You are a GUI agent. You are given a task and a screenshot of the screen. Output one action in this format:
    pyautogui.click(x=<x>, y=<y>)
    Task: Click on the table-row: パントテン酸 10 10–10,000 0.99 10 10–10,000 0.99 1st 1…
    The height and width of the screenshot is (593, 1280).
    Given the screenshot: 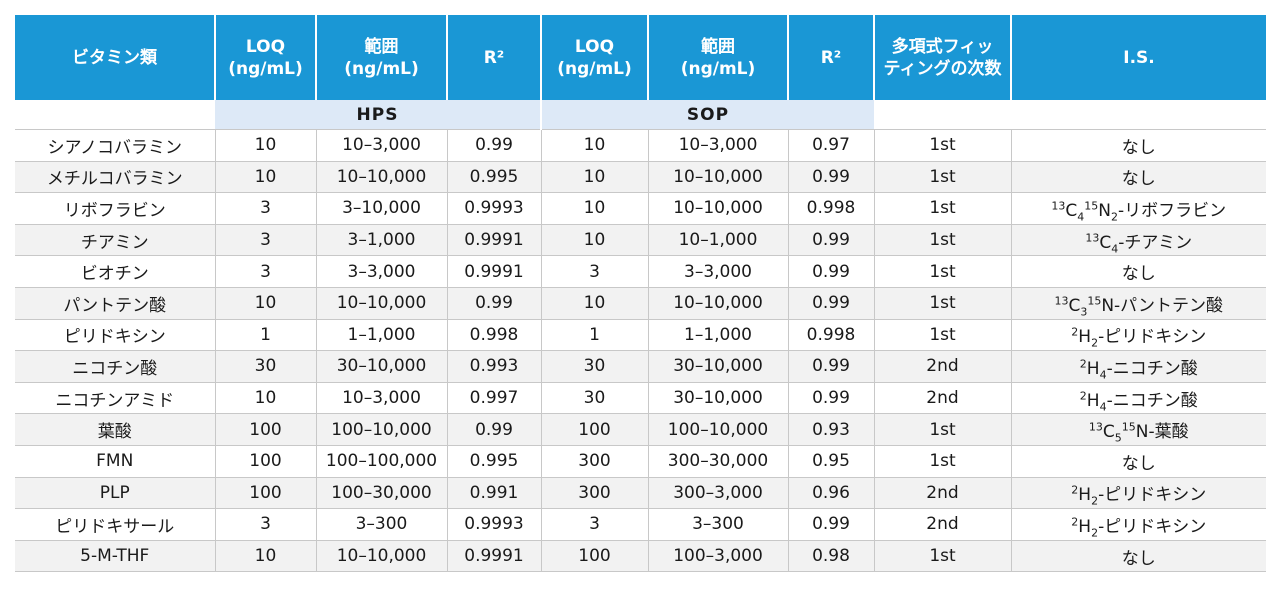 What is the action you would take?
    pyautogui.click(x=640, y=303)
    